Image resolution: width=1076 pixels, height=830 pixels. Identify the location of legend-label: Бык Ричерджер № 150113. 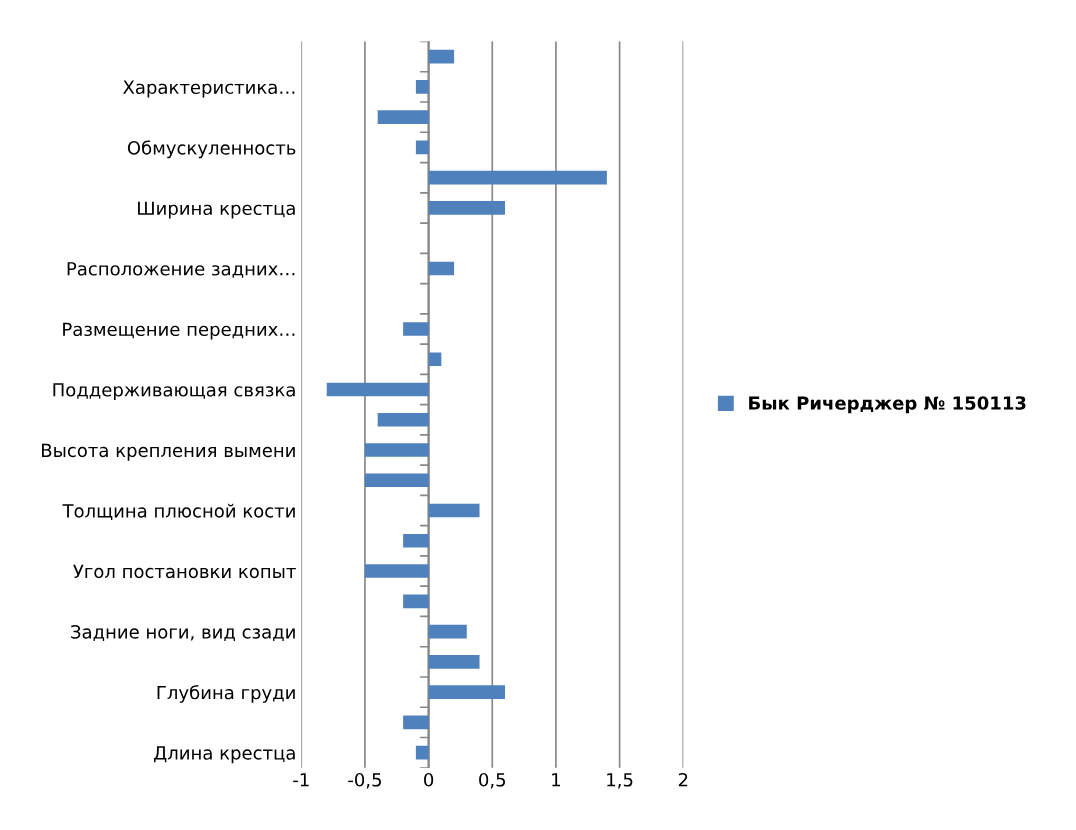
(887, 405).